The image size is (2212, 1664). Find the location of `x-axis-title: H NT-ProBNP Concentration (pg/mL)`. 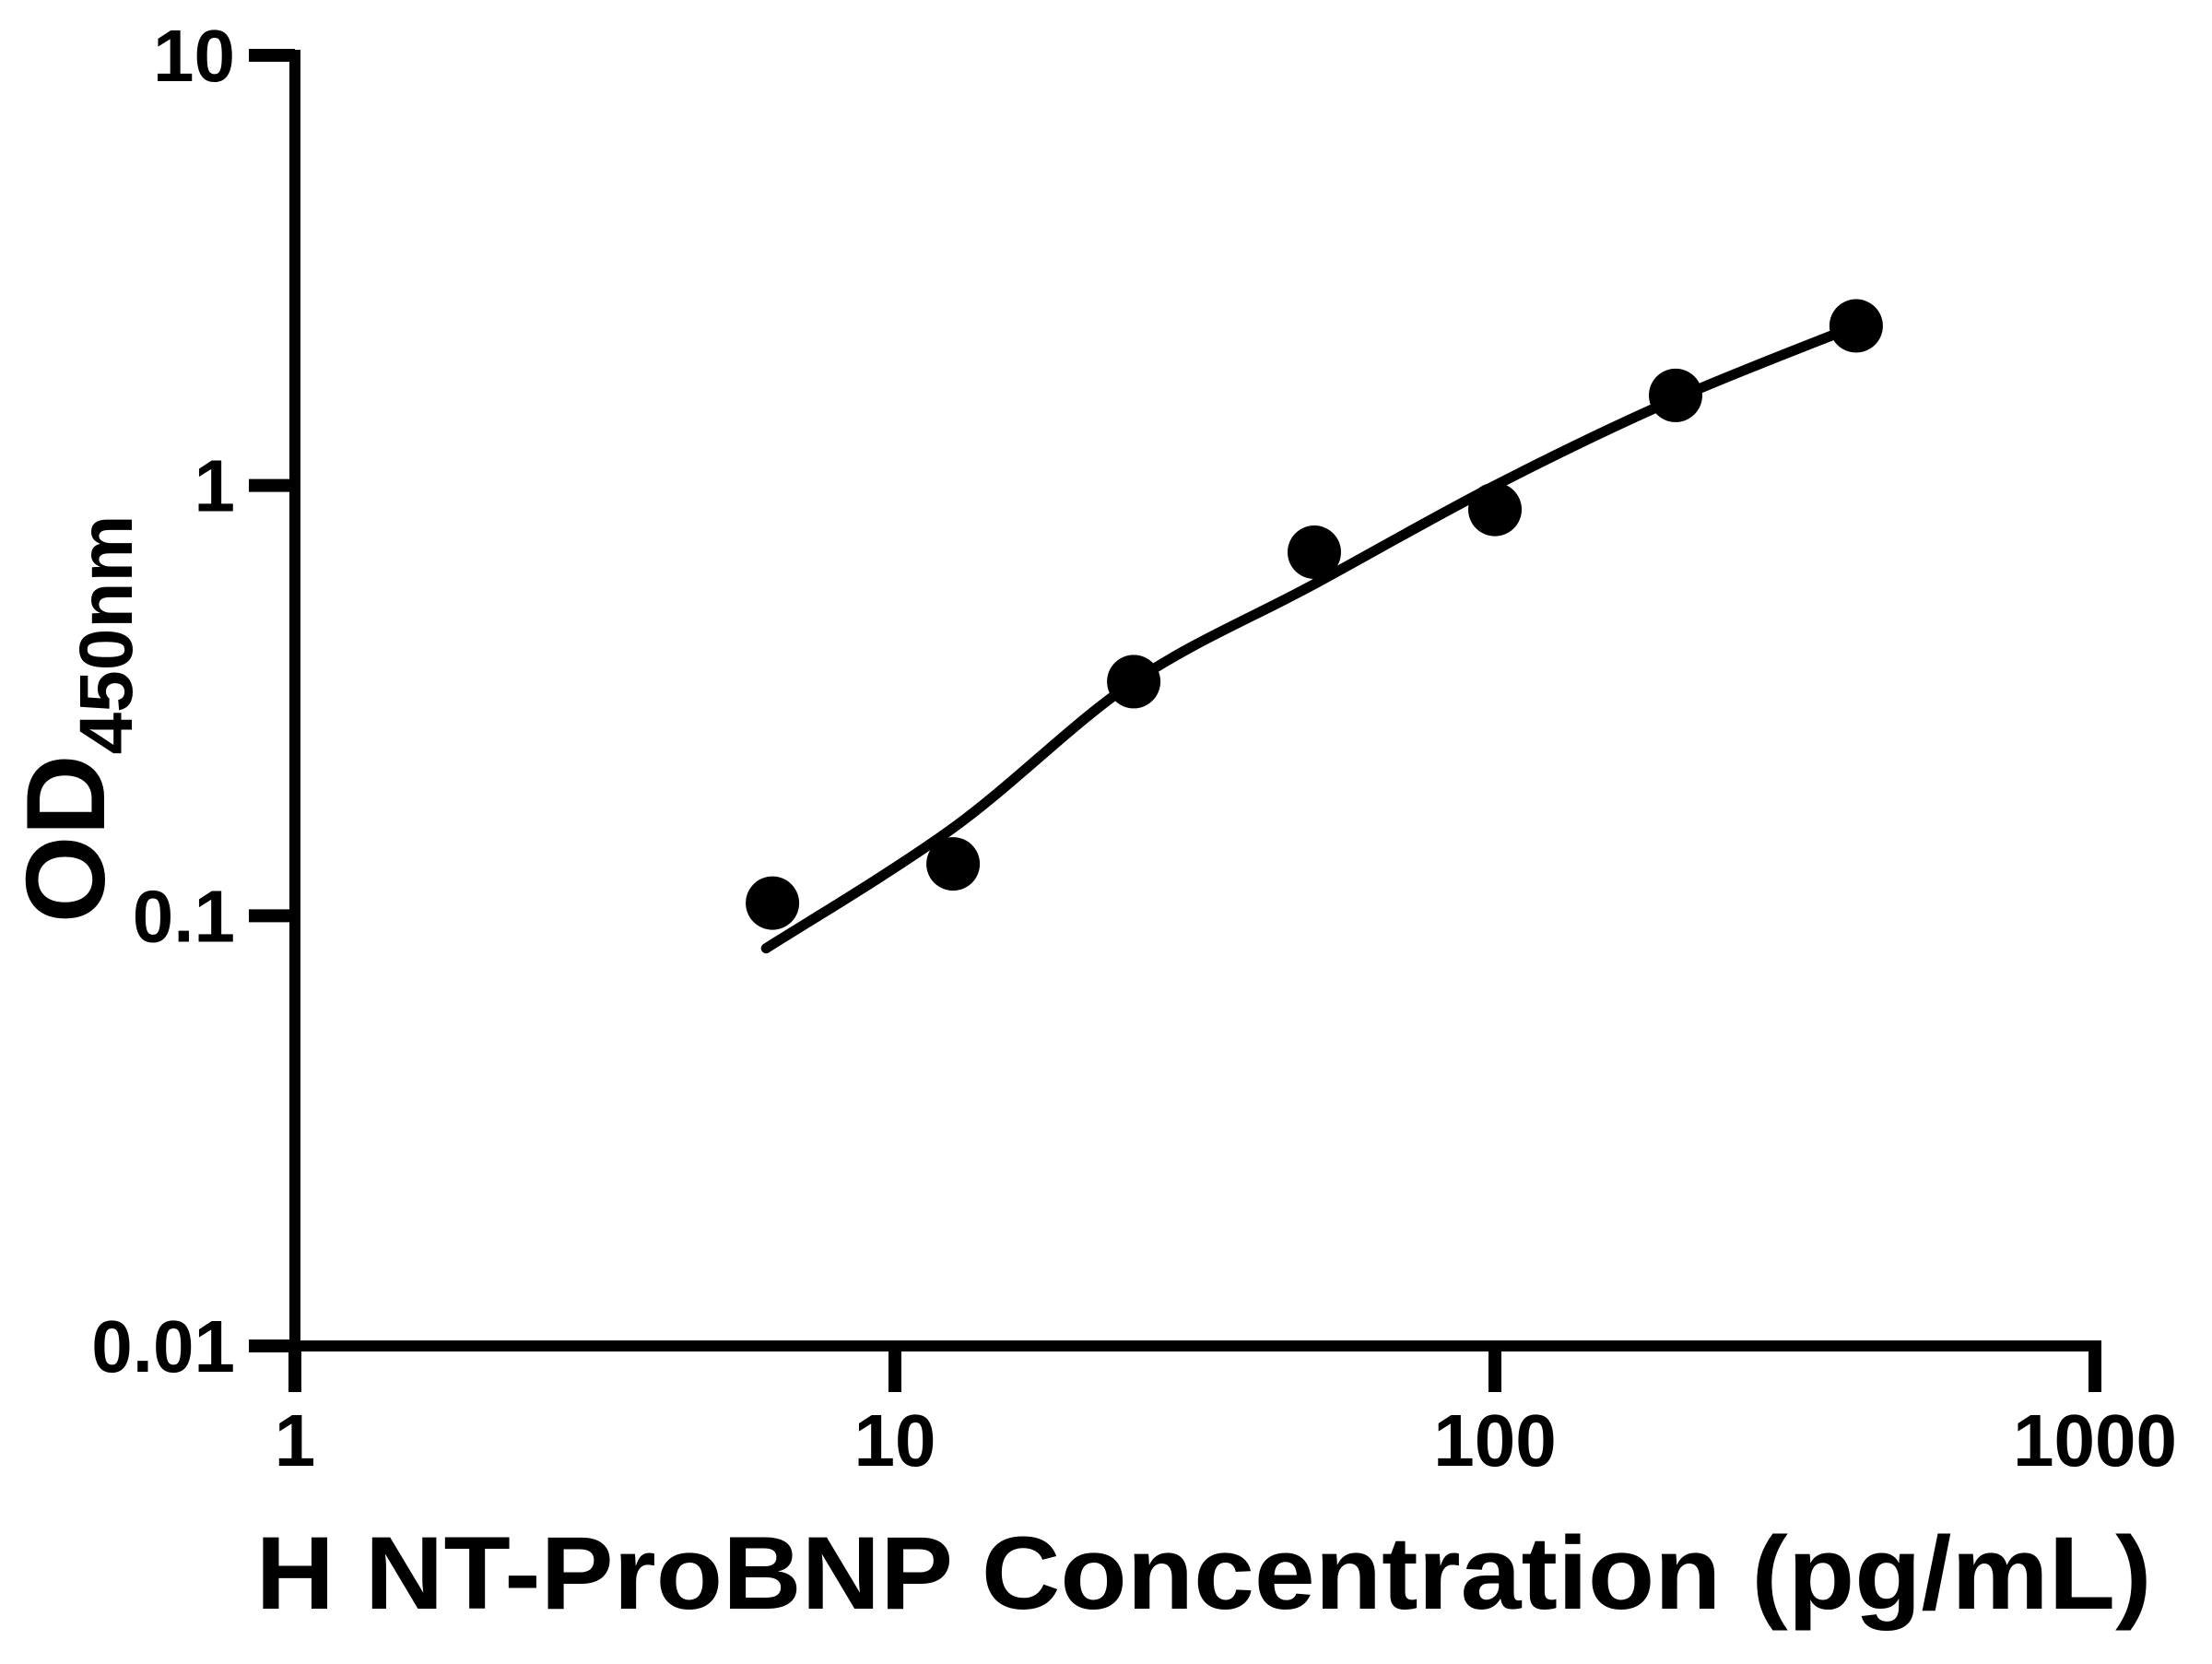

x-axis-title: H NT-ProBNP Concentration (pg/mL) is located at coordinates (1204, 1573).